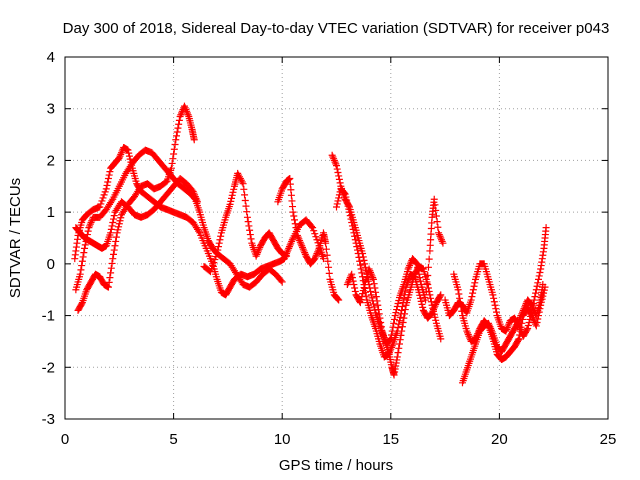 This screenshot has height=480, width=640. What do you see at coordinates (608, 439) in the screenshot?
I see `x-tick-label: 25` at bounding box center [608, 439].